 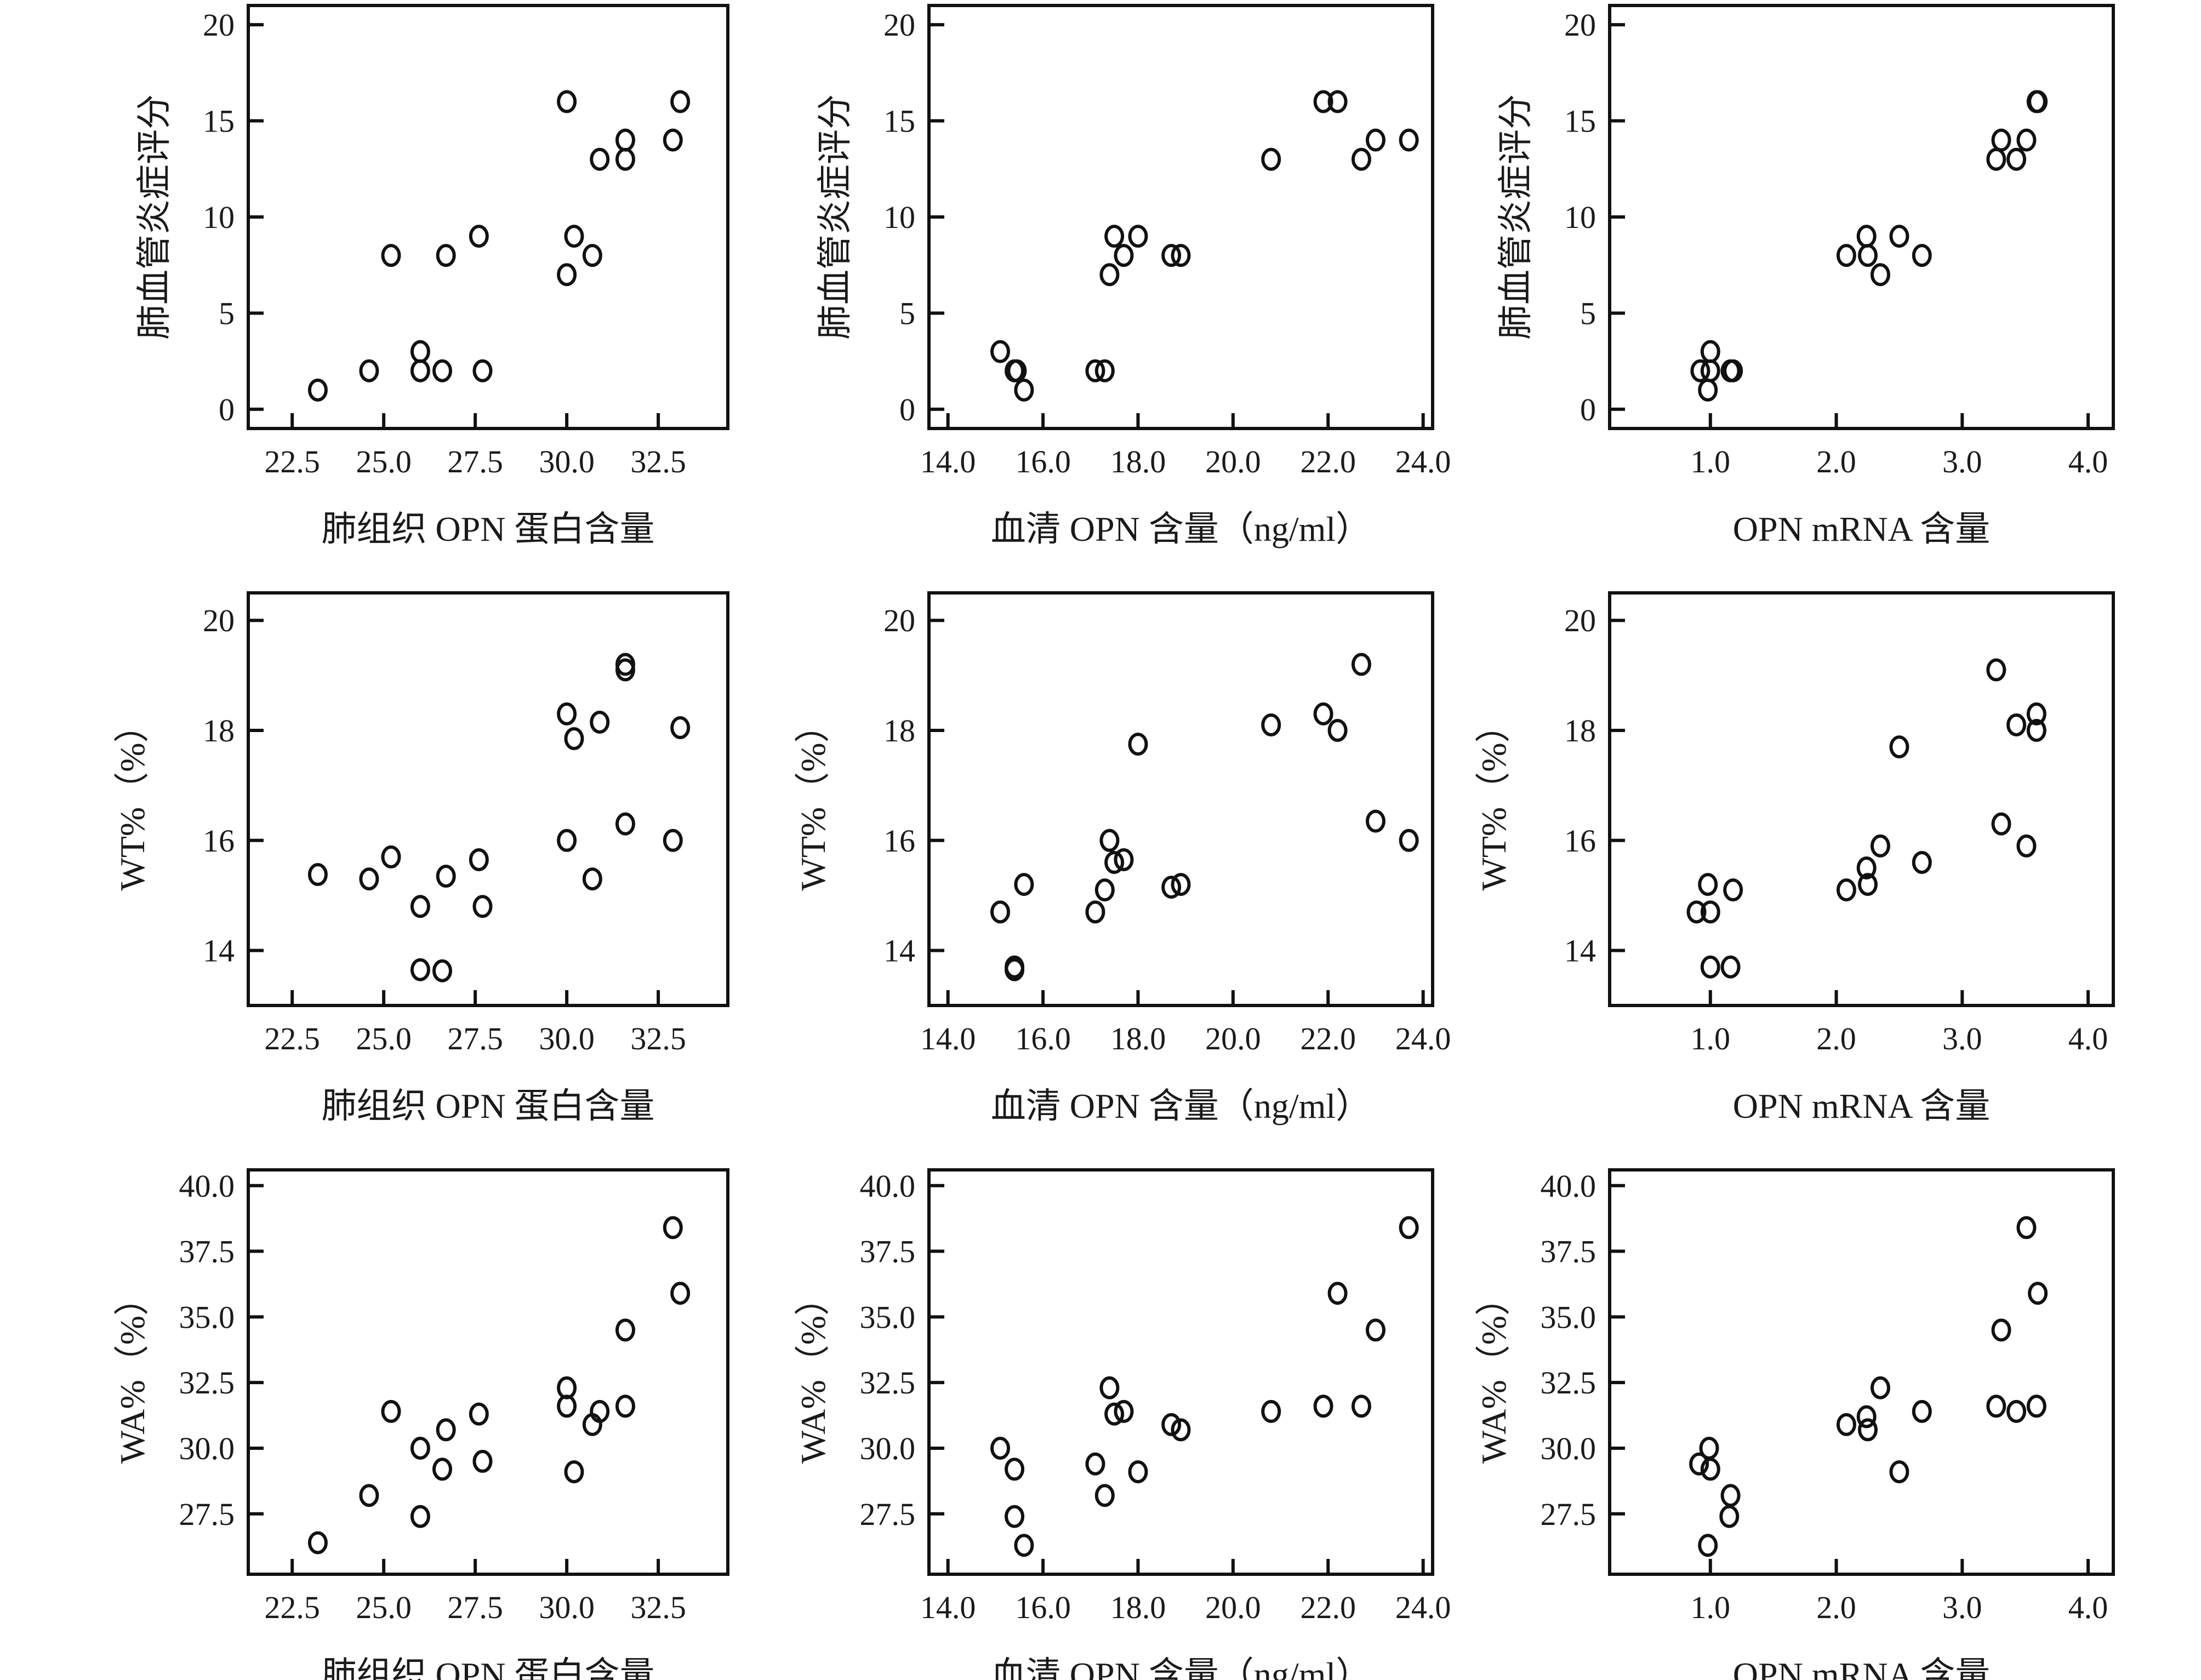 I want to click on y-tick-label: 14, so click(x=899, y=951).